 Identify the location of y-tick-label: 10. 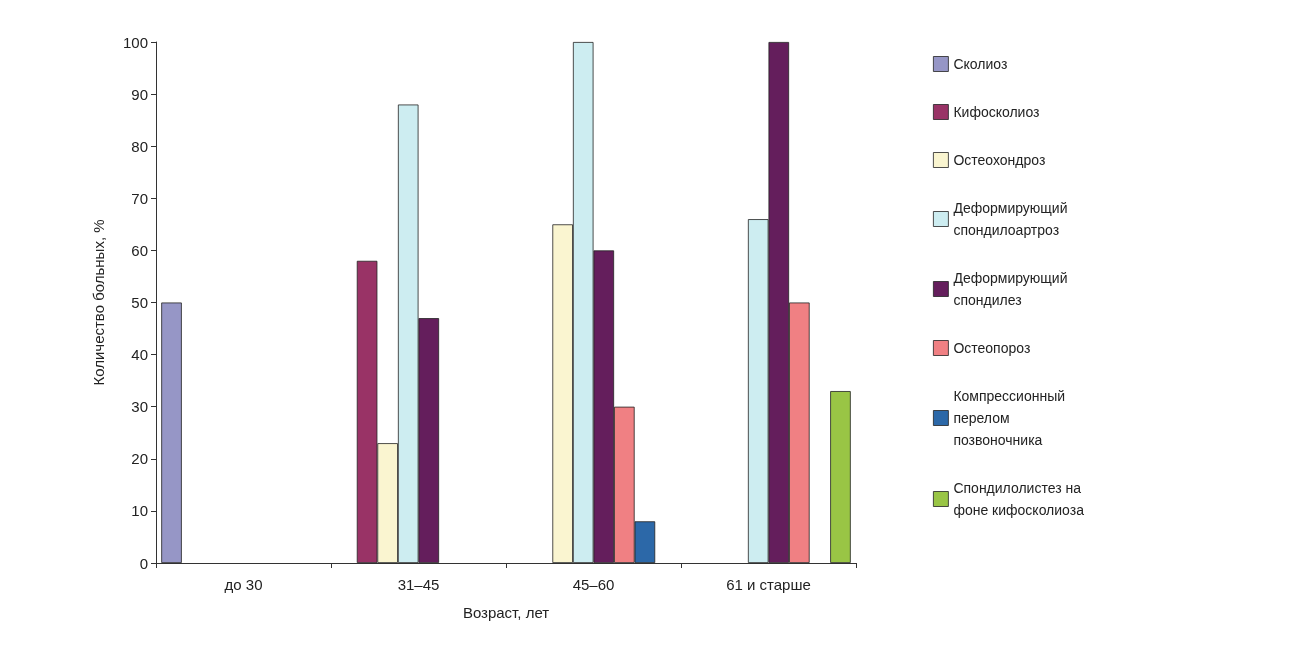
(139, 511).